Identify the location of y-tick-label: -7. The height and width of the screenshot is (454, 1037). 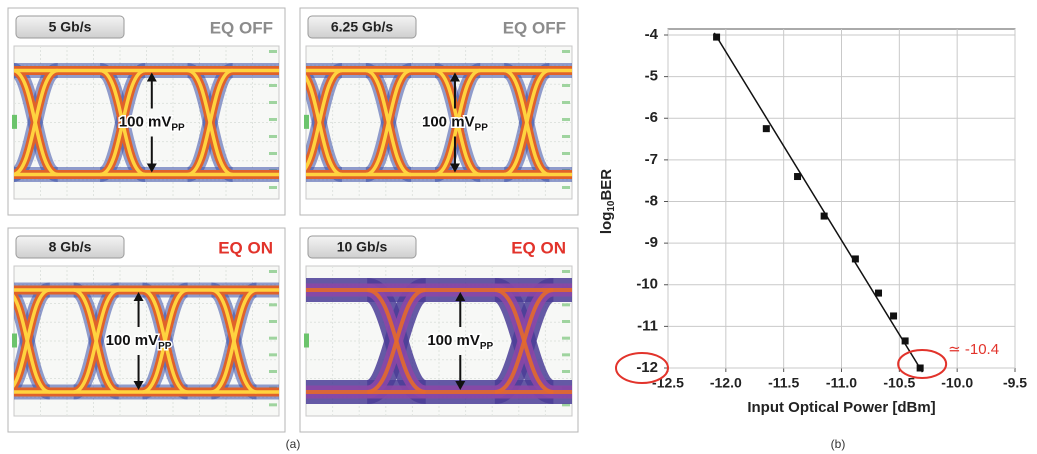
(651, 159).